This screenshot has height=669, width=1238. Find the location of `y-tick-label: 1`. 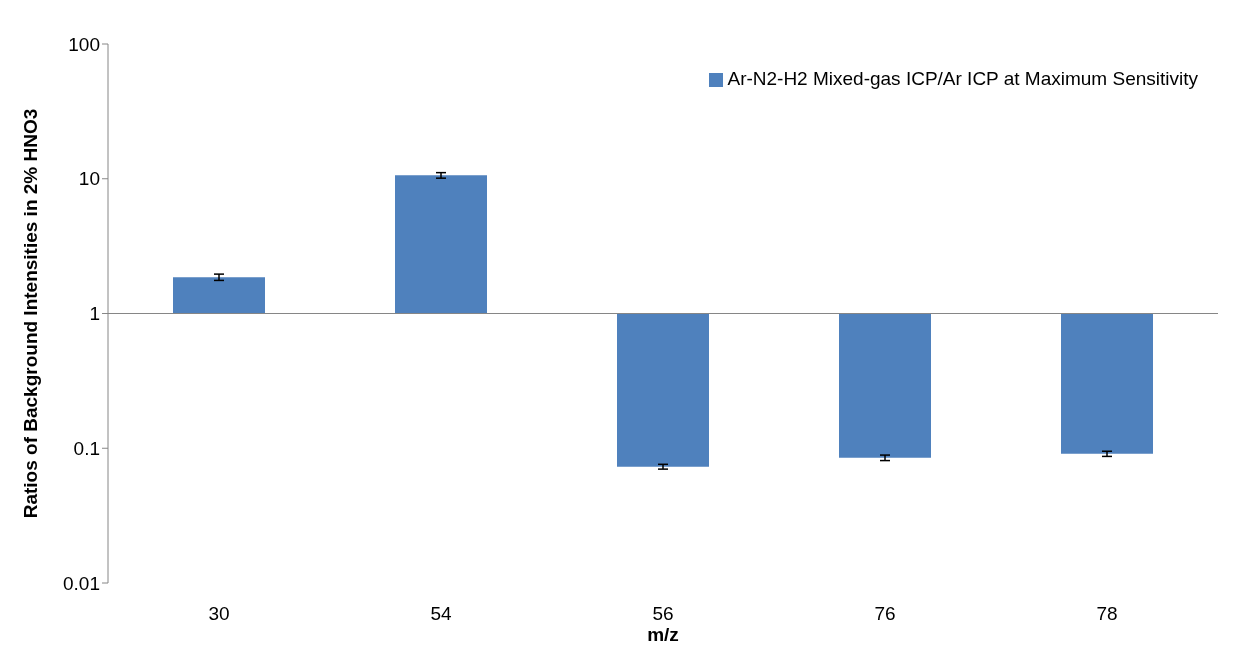

y-tick-label: 1 is located at coordinates (94, 314).